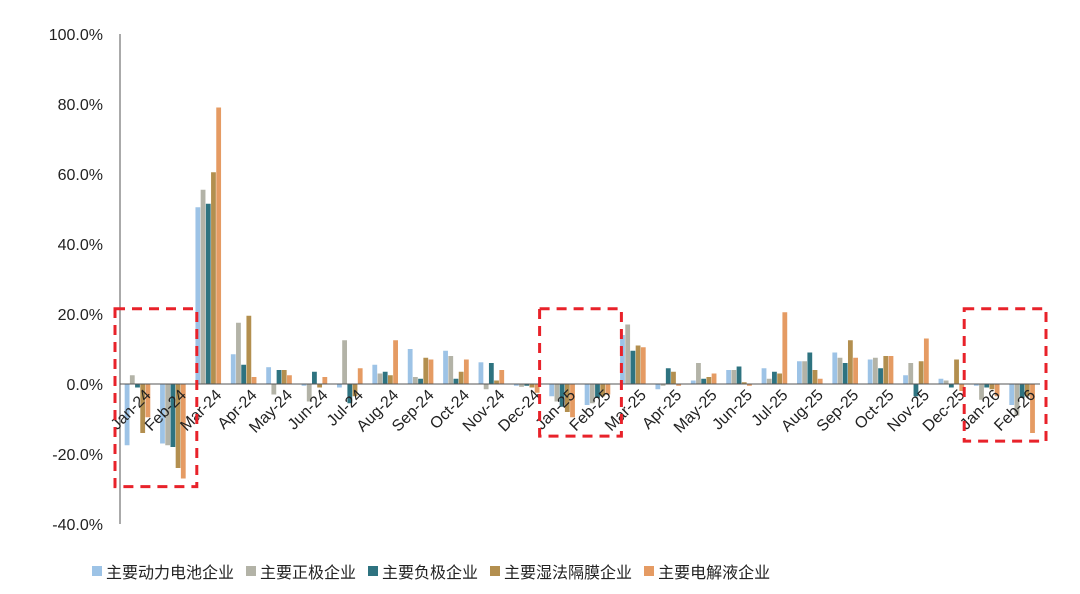 The width and height of the screenshot is (1080, 594). I want to click on y-tick-label: 60.0%, so click(80, 175).